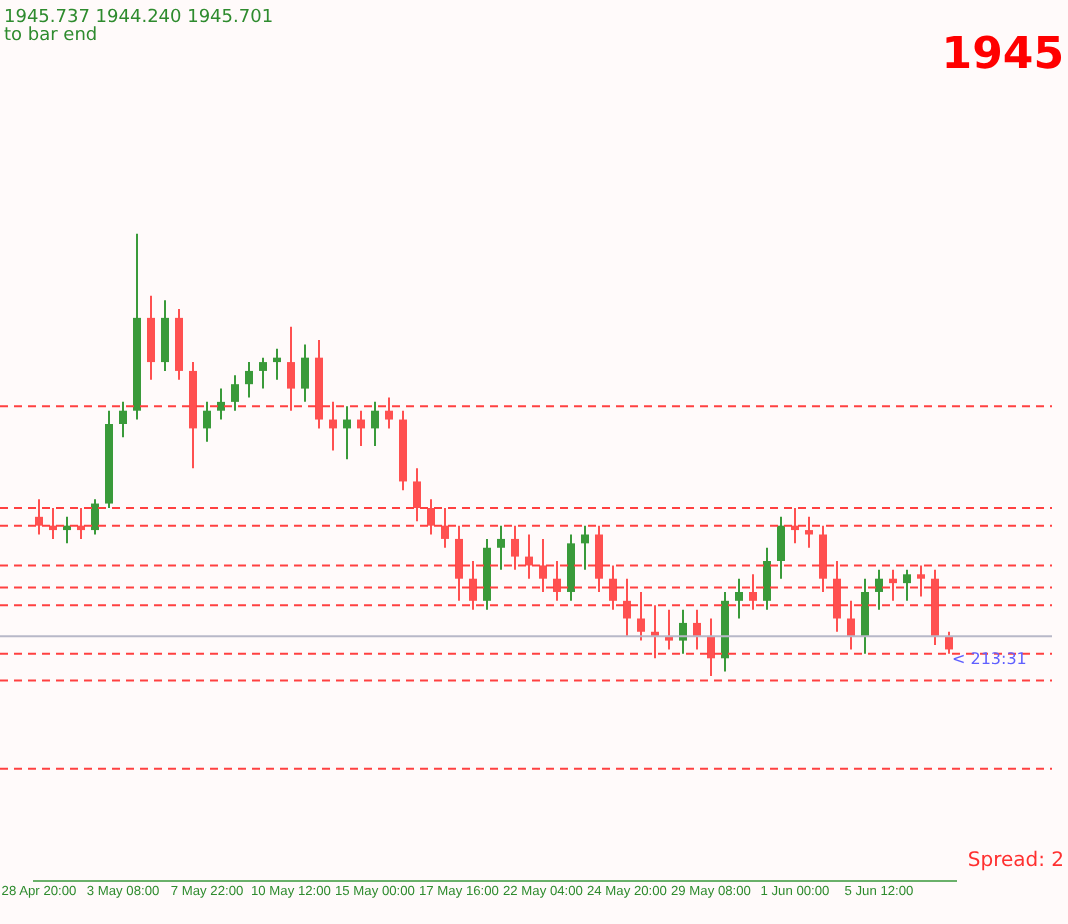  What do you see at coordinates (139, 18) in the screenshot?
I see `text: 1945.737 1944.240 1945.701` at bounding box center [139, 18].